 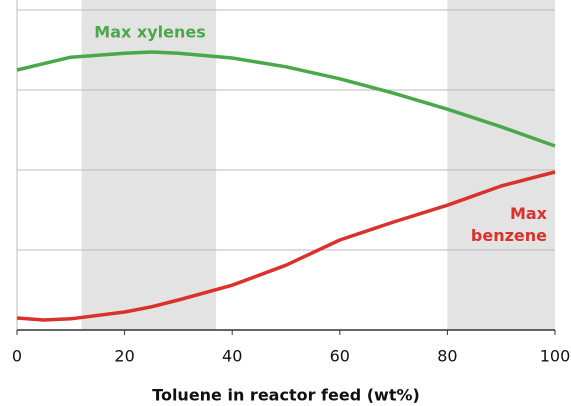 What do you see at coordinates (232, 356) in the screenshot?
I see `x-tick-label: 40` at bounding box center [232, 356].